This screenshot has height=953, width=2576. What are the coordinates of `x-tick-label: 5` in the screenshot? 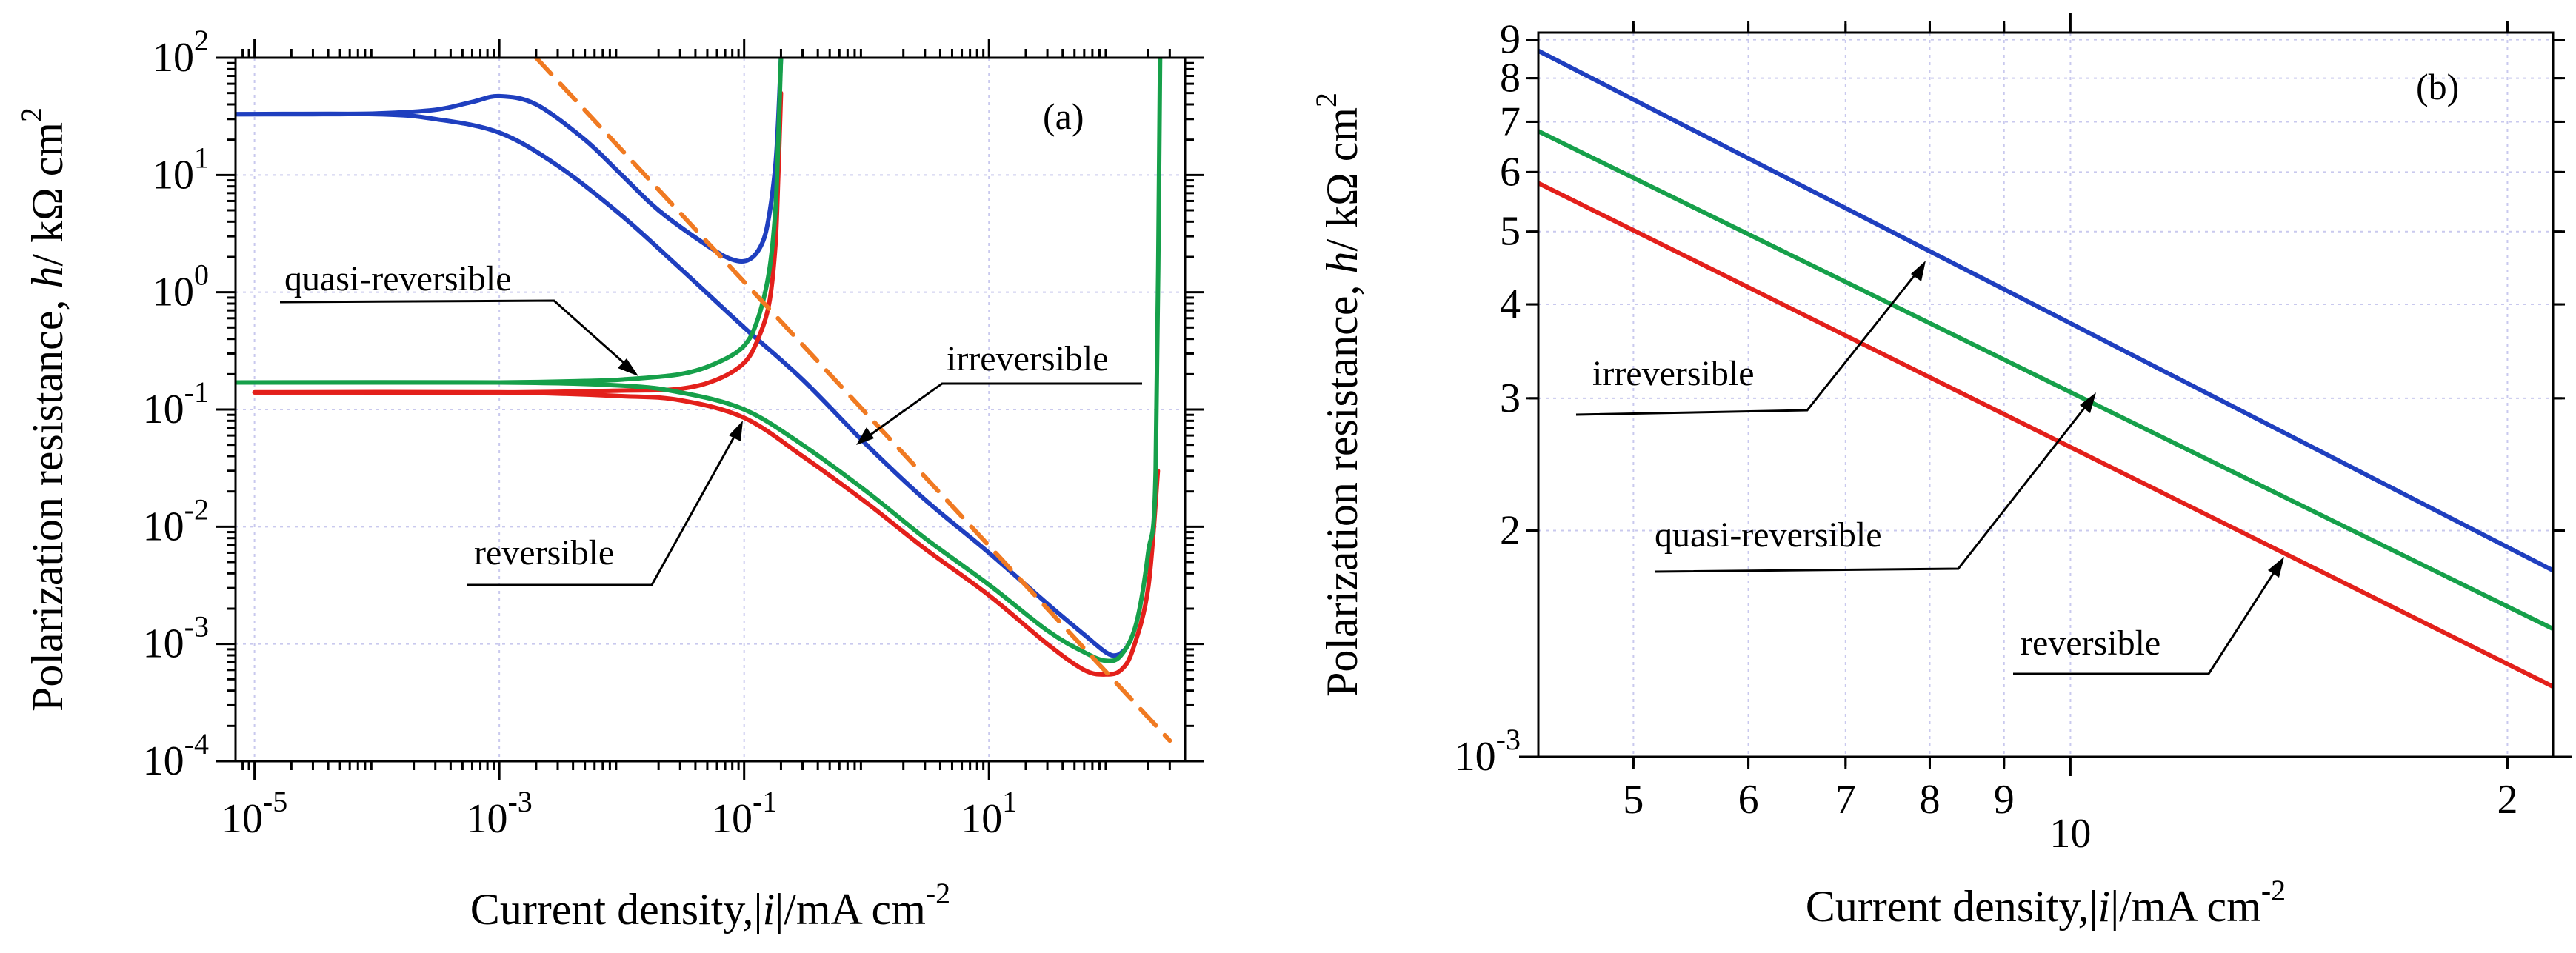 It's located at (1633, 800).